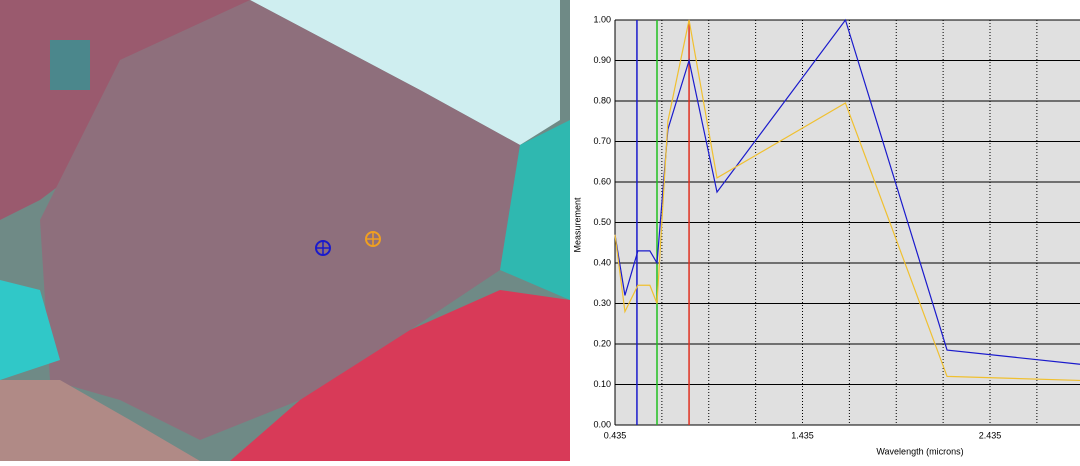 Image resolution: width=1080 pixels, height=466 pixels. I want to click on y-axis-title: Measurement, so click(577, 225).